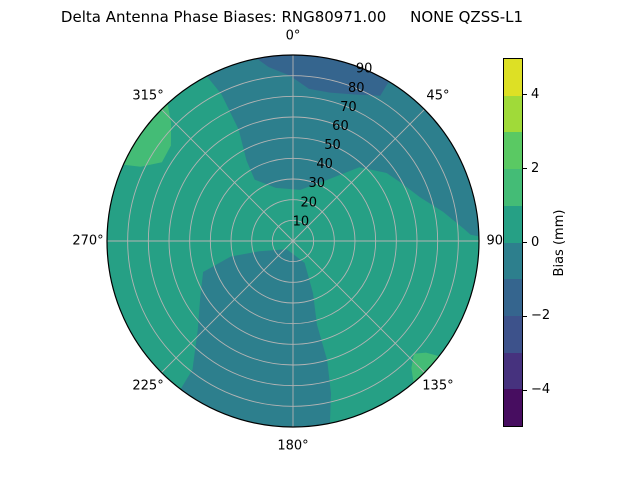 This screenshot has height=480, width=640. I want to click on r-tick-label: 80, so click(356, 88).